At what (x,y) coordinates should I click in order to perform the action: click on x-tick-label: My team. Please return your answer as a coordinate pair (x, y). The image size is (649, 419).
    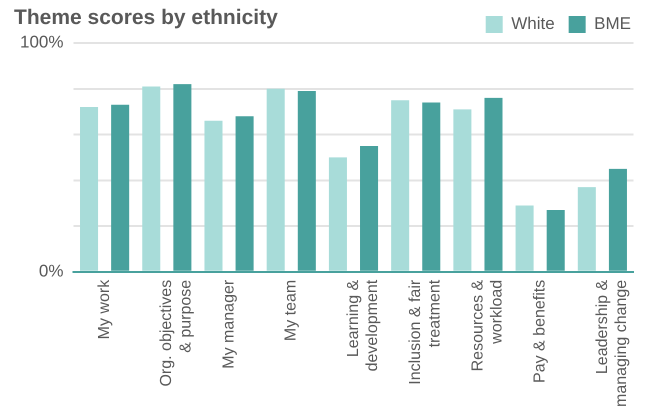
    Looking at the image, I should click on (291, 311).